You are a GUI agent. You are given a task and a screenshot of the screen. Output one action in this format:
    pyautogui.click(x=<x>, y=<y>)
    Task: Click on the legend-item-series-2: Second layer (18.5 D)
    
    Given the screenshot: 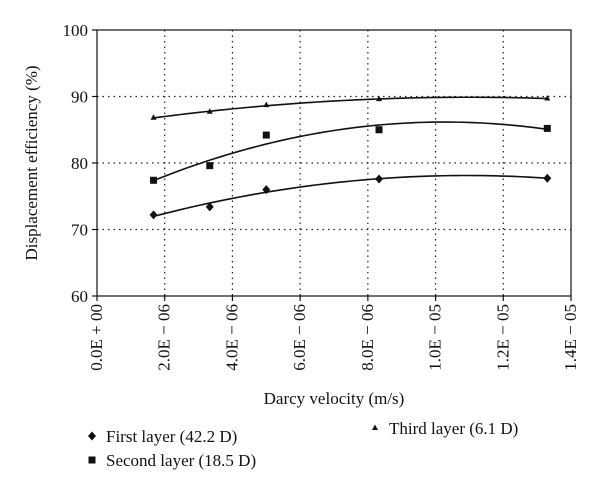 What is the action you would take?
    pyautogui.click(x=172, y=460)
    